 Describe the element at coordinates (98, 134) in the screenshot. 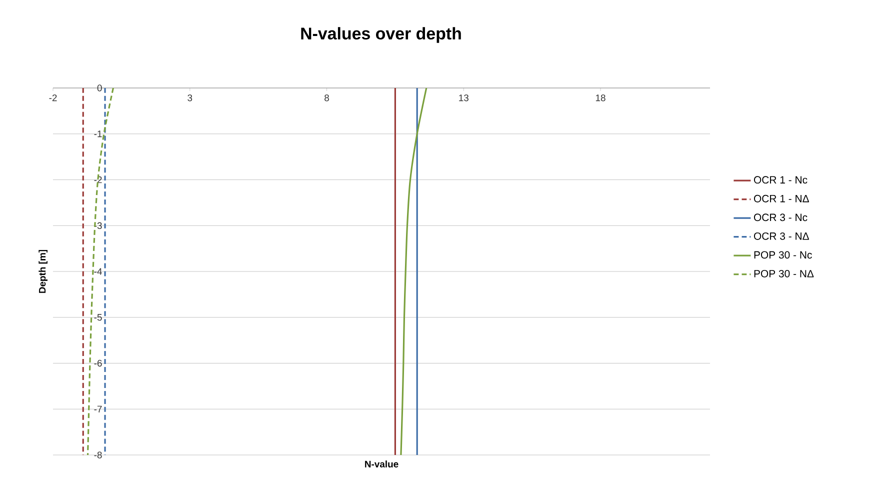

I see `y-tick-label: -1` at that location.